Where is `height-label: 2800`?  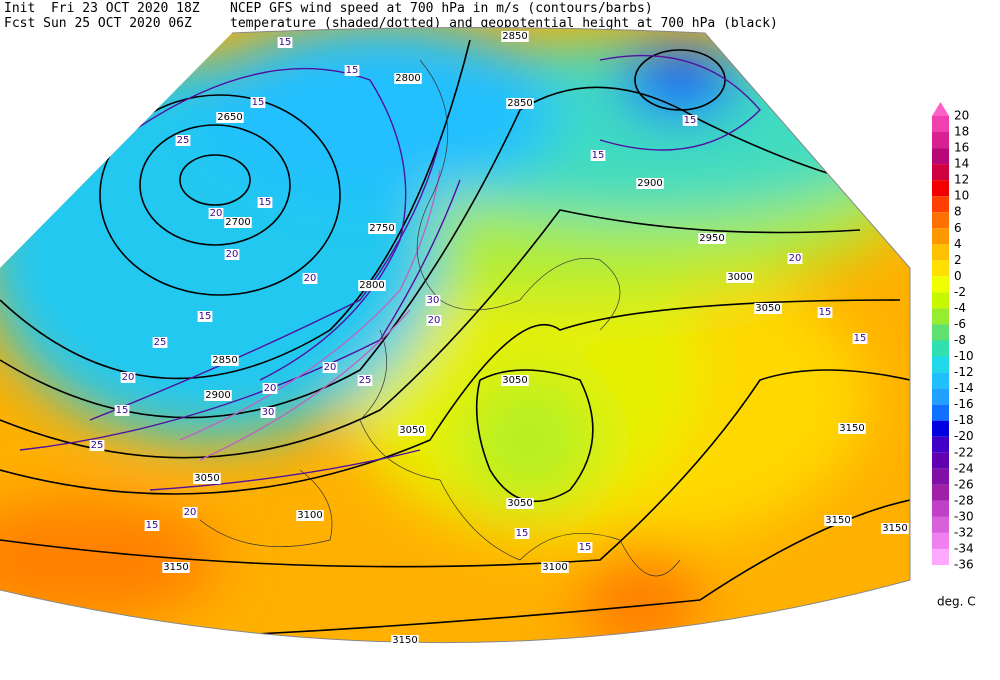
height-label: 2800 is located at coordinates (407, 78).